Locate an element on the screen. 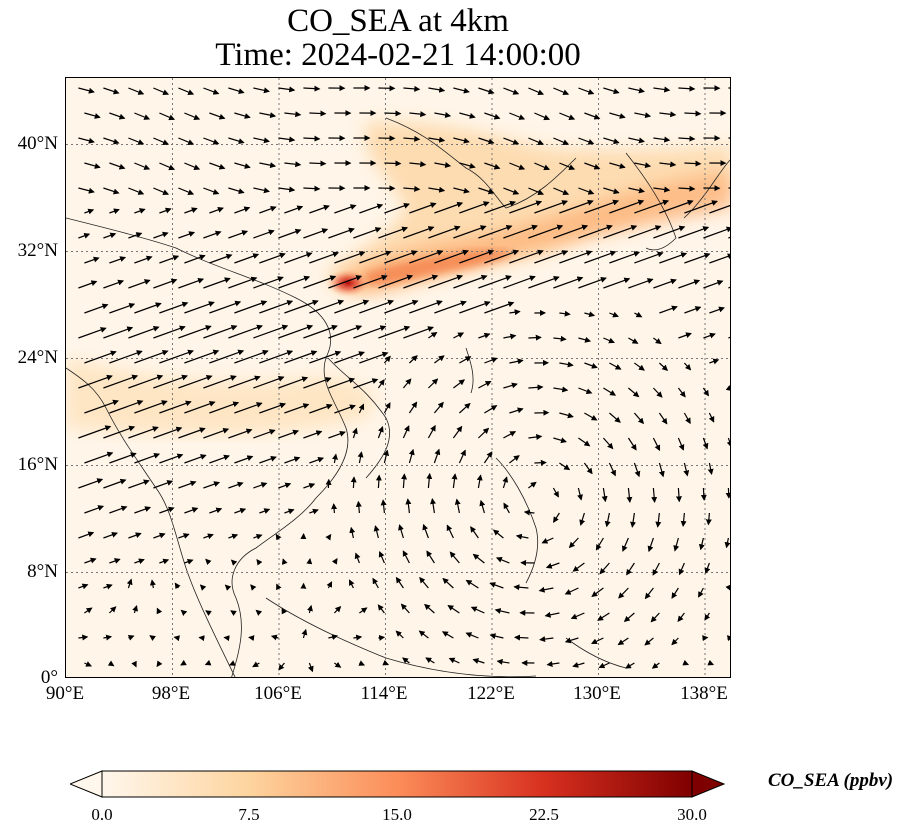 The width and height of the screenshot is (916, 836). colorbar-tick-label: 7.5 is located at coordinates (249, 814).